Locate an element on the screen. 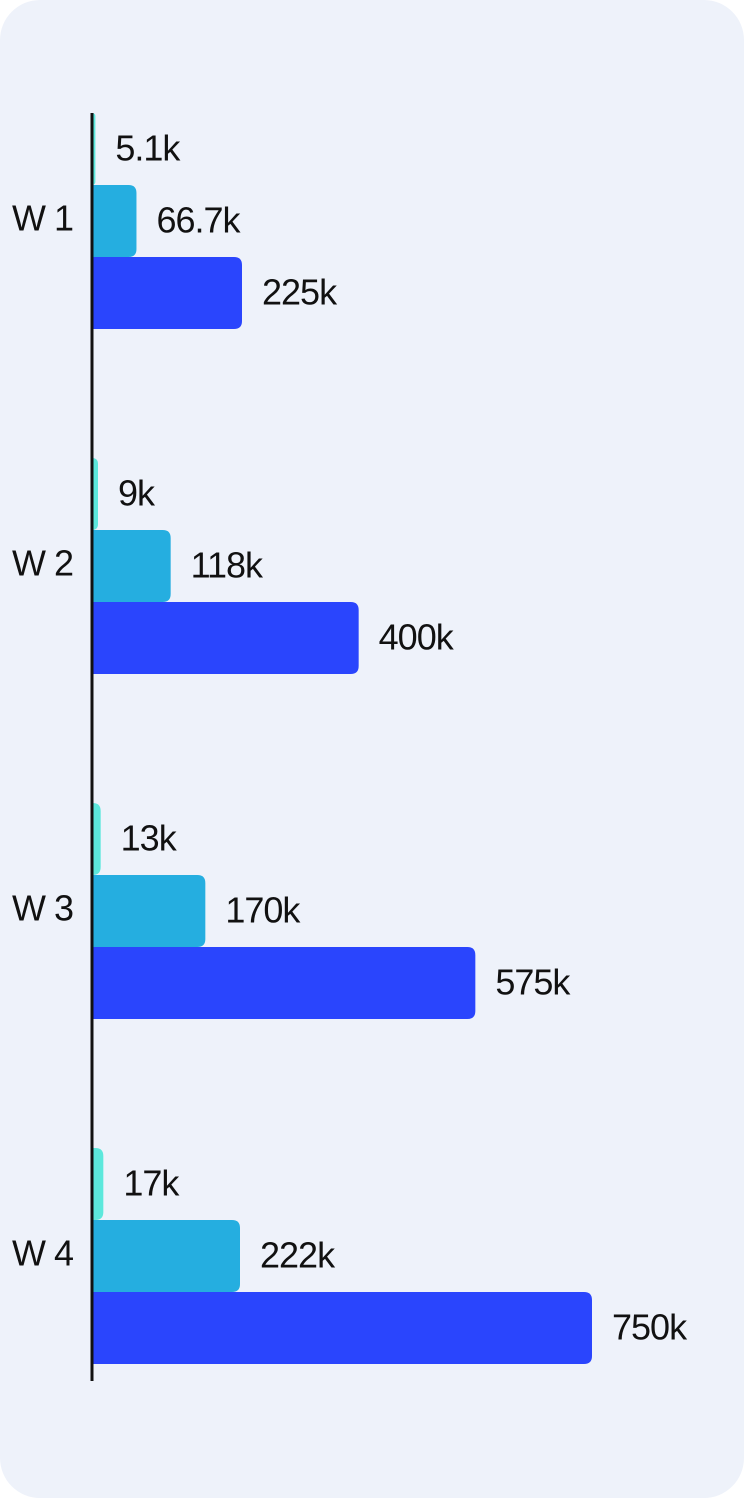  value-label: 575k is located at coordinates (533, 982).